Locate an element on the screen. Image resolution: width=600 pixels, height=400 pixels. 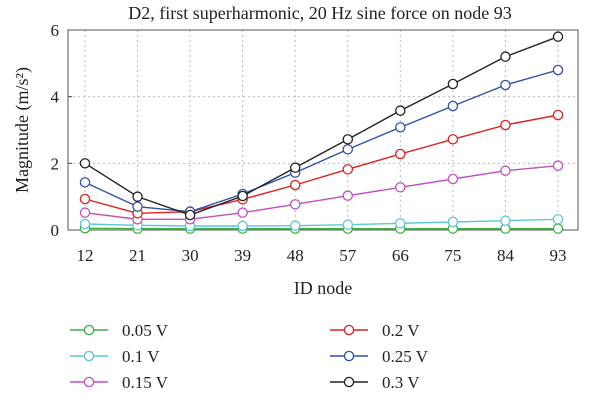
legend-label: 0.25 V is located at coordinates (405, 356).